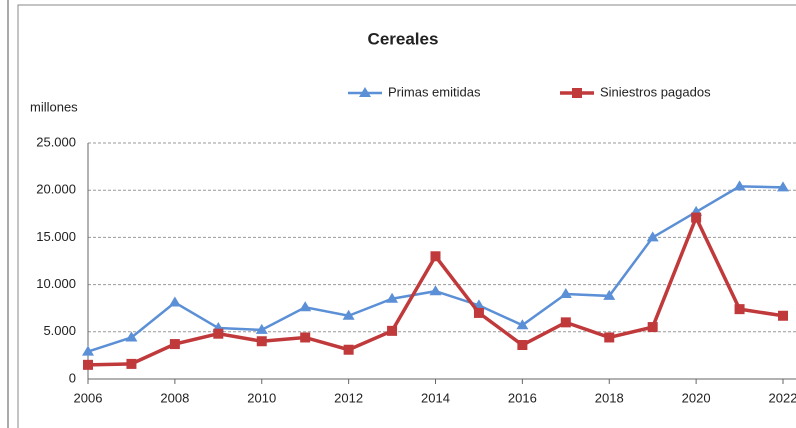 The image size is (796, 428). Describe the element at coordinates (655, 91) in the screenshot. I see `legend-label: Siniestros pagados` at that location.